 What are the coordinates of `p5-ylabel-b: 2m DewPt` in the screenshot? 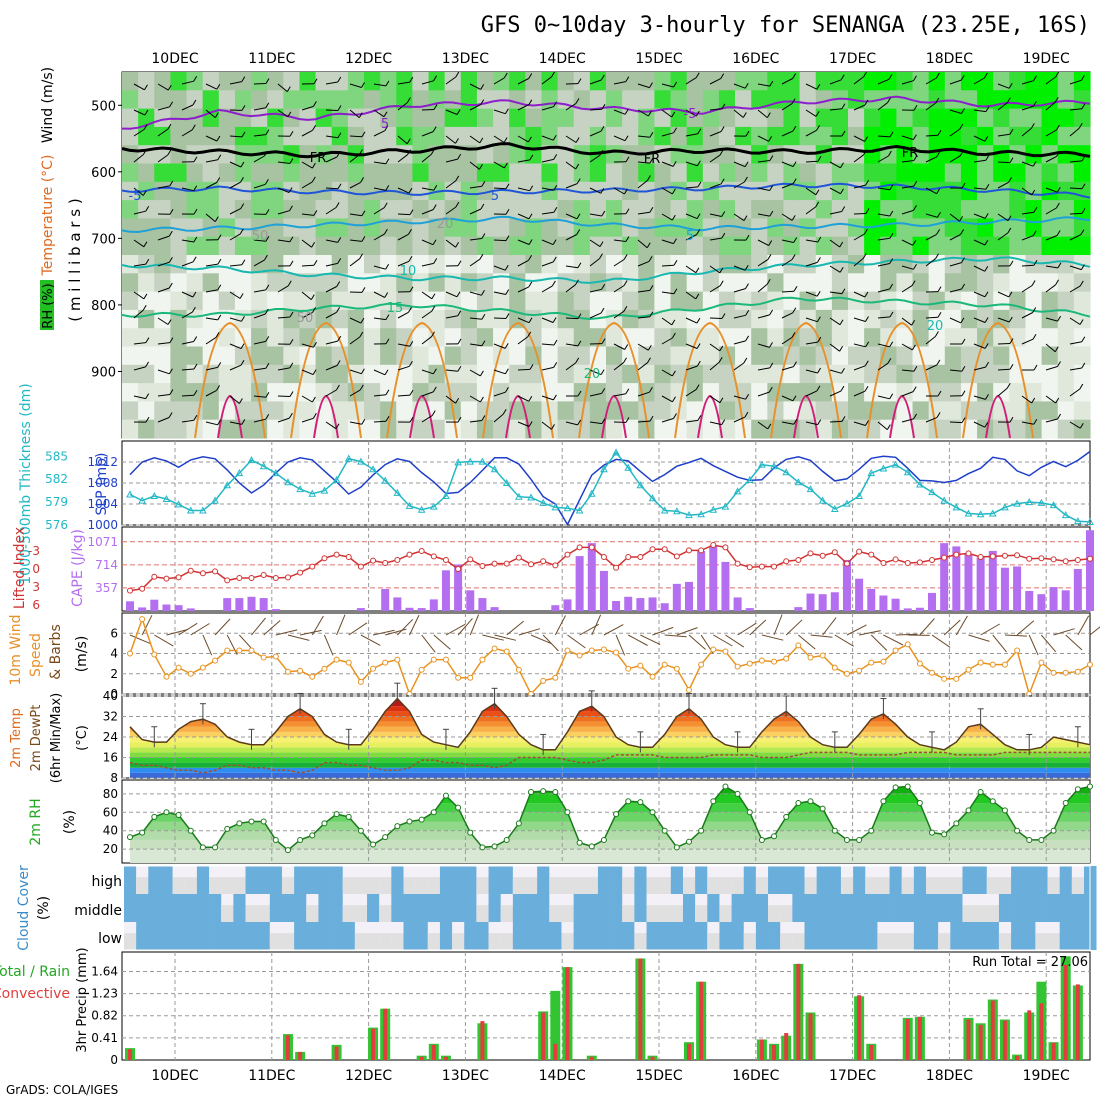 It's located at (36, 738).